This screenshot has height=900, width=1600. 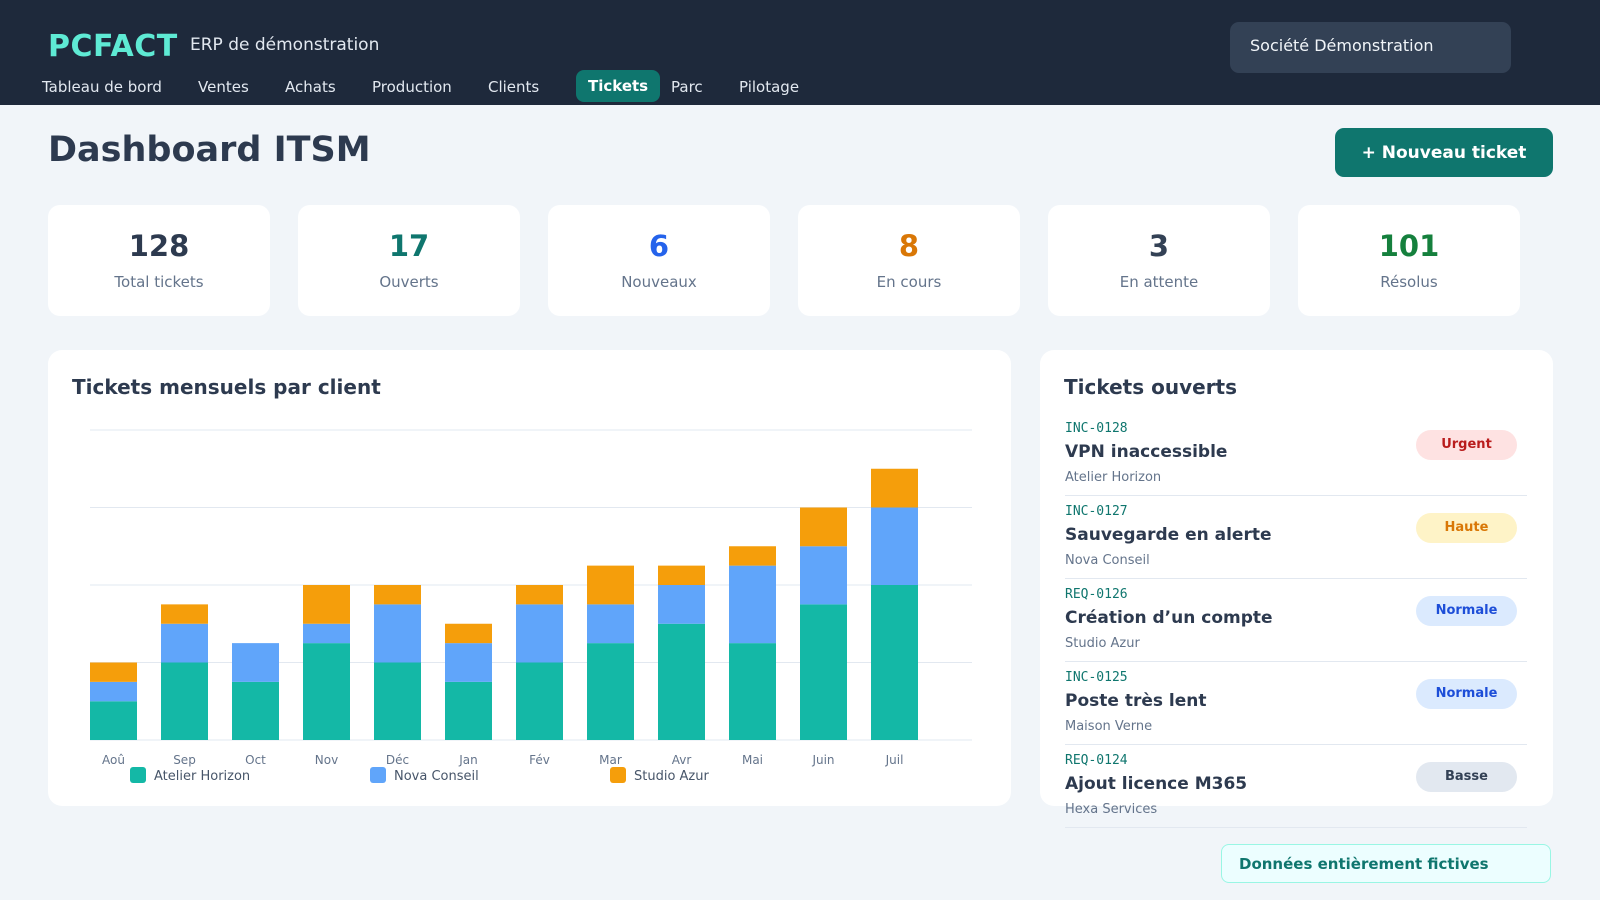 I want to click on nav-item-achats: Achats, so click(x=310, y=87).